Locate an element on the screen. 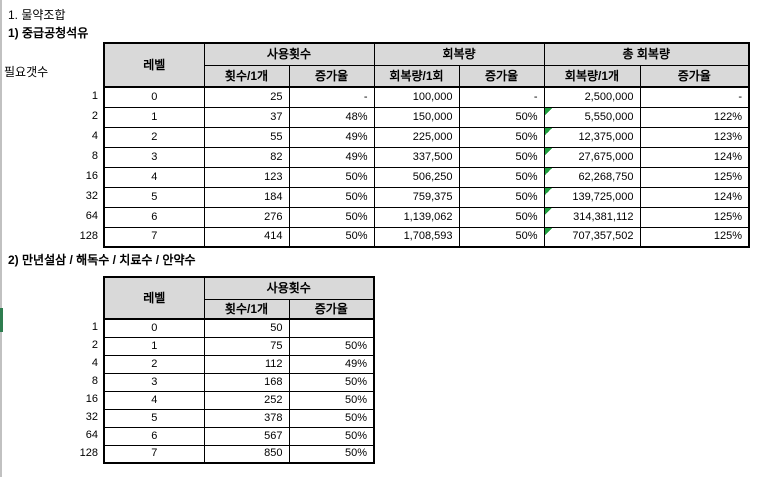 Image resolution: width=769 pixels, height=477 pixels. cell-uses: 82 is located at coordinates (246, 157).